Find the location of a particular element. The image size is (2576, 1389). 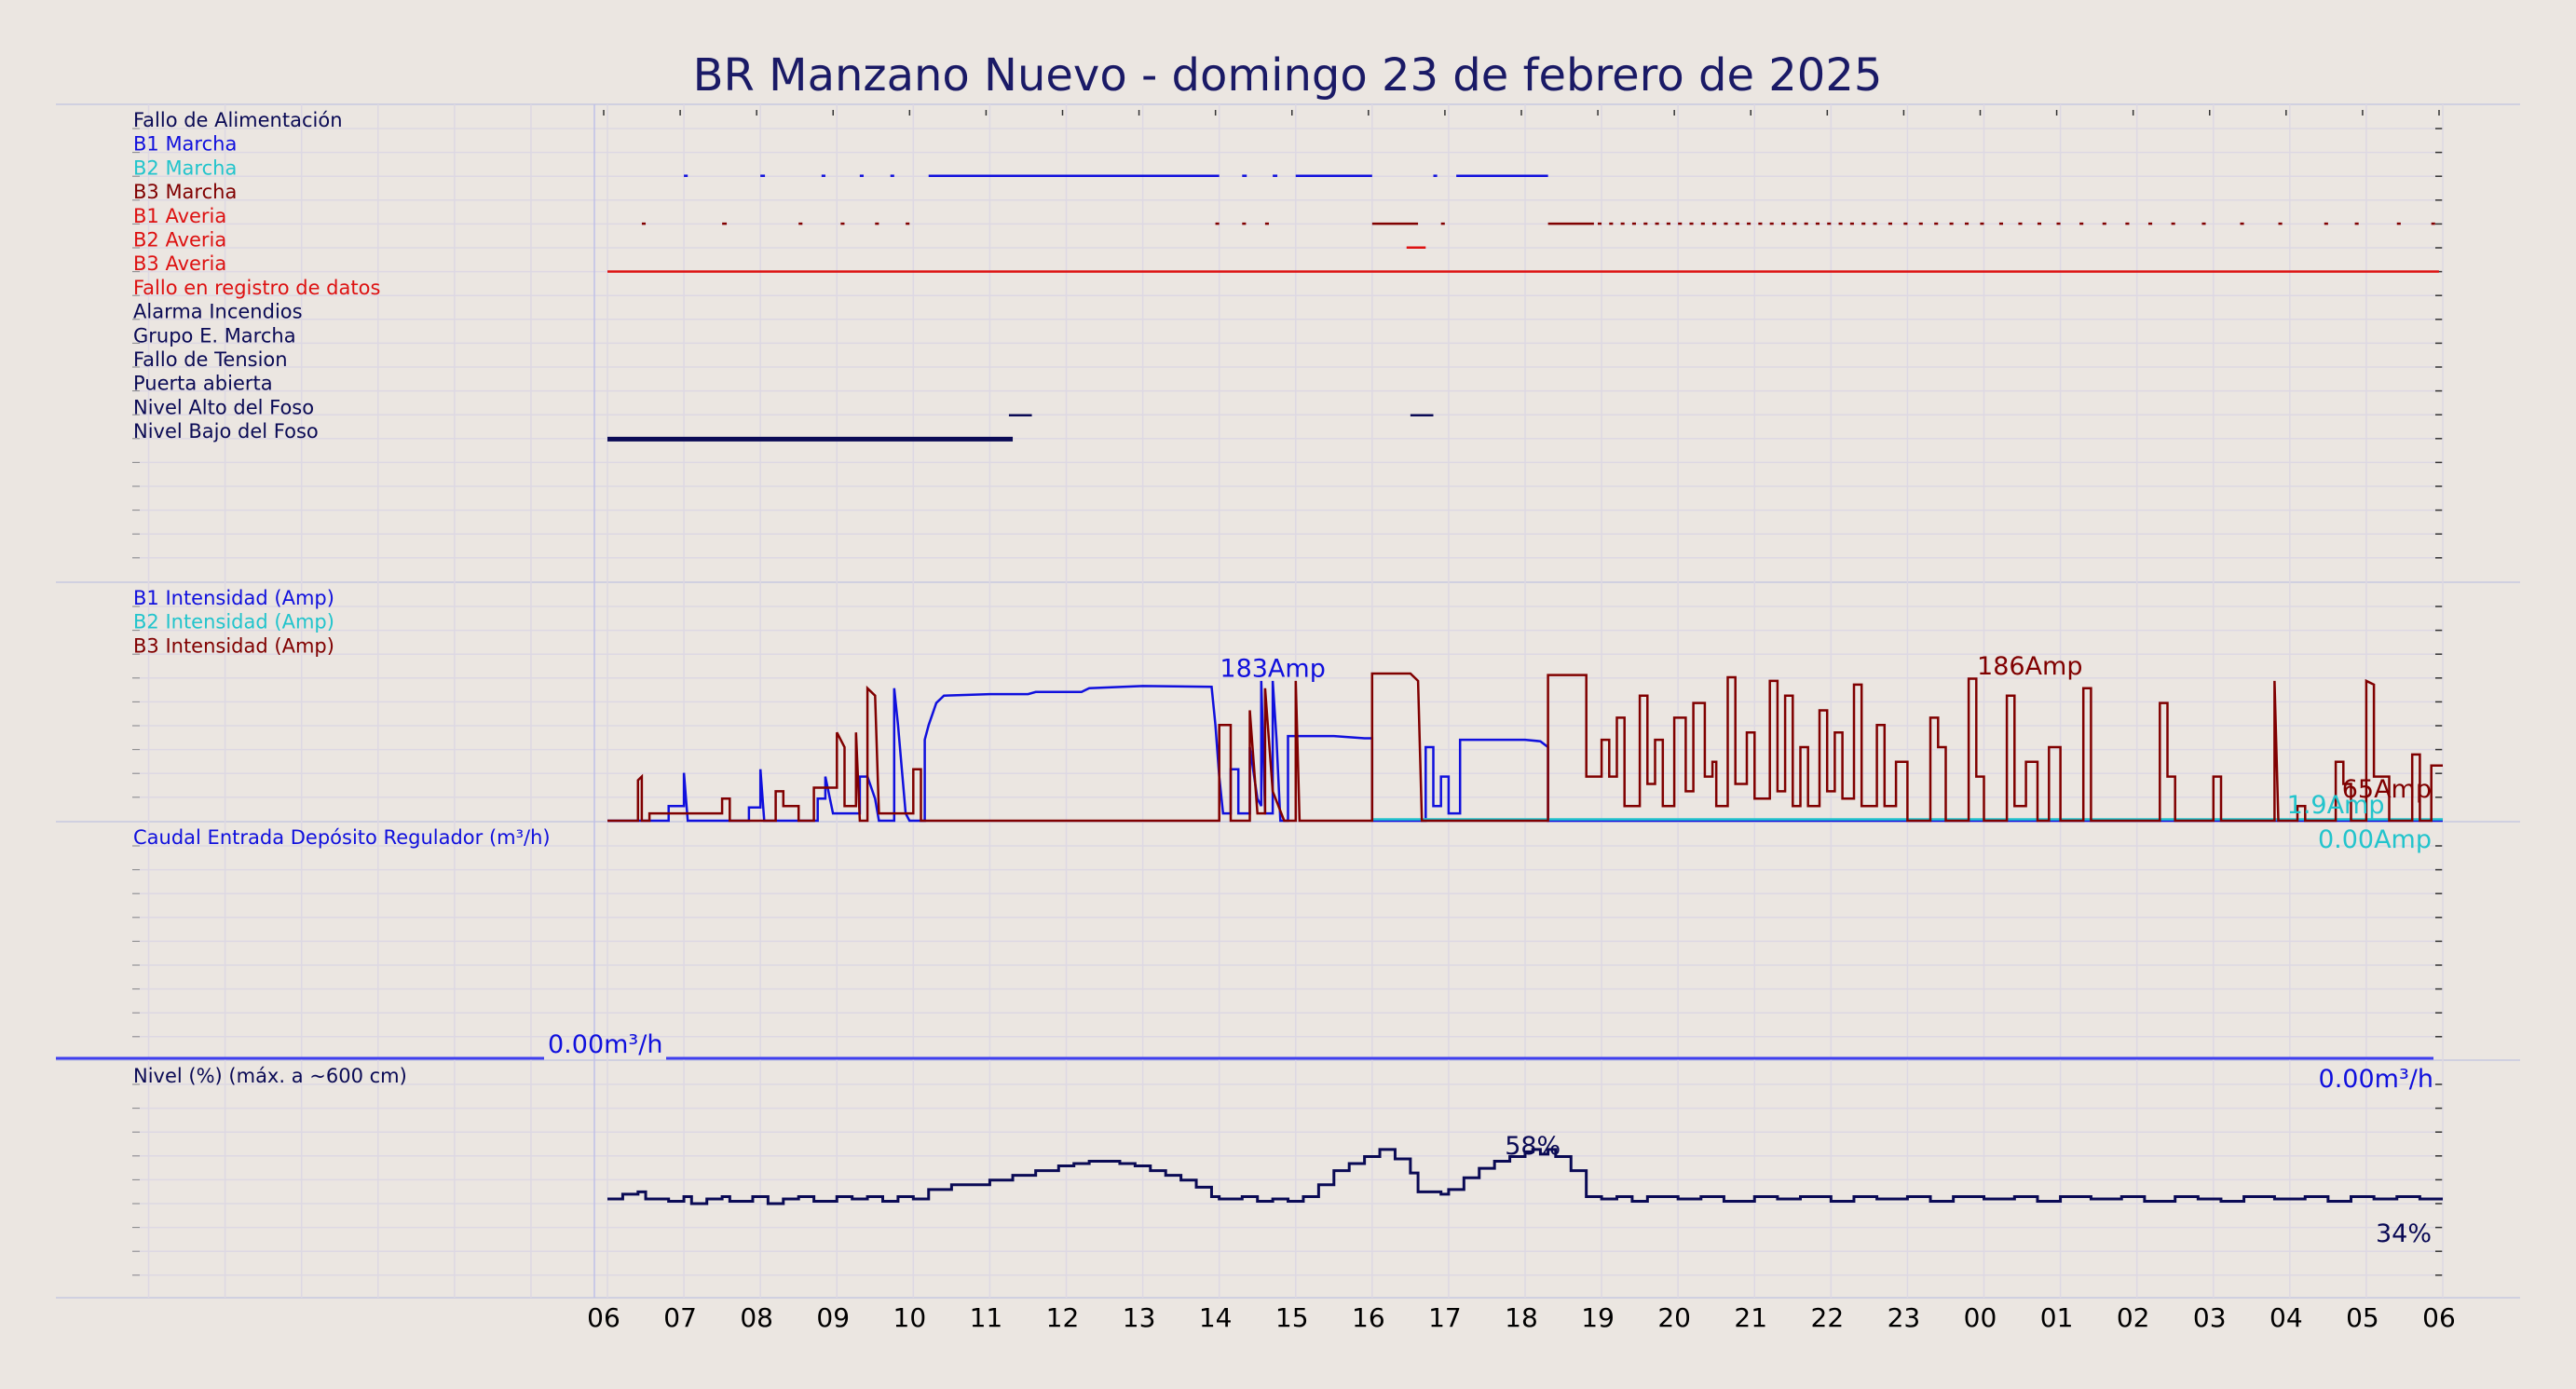

series-label: Alarma Incendios is located at coordinates (218, 312).